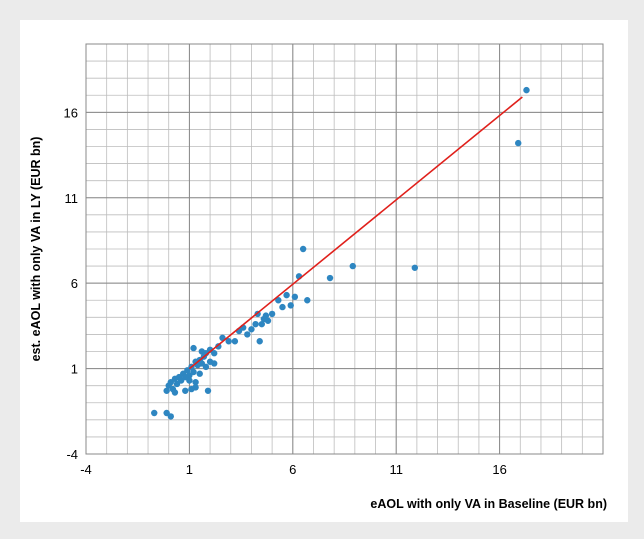 This screenshot has width=644, height=539. Describe the element at coordinates (71, 112) in the screenshot. I see `y-tick-label: 16` at that location.